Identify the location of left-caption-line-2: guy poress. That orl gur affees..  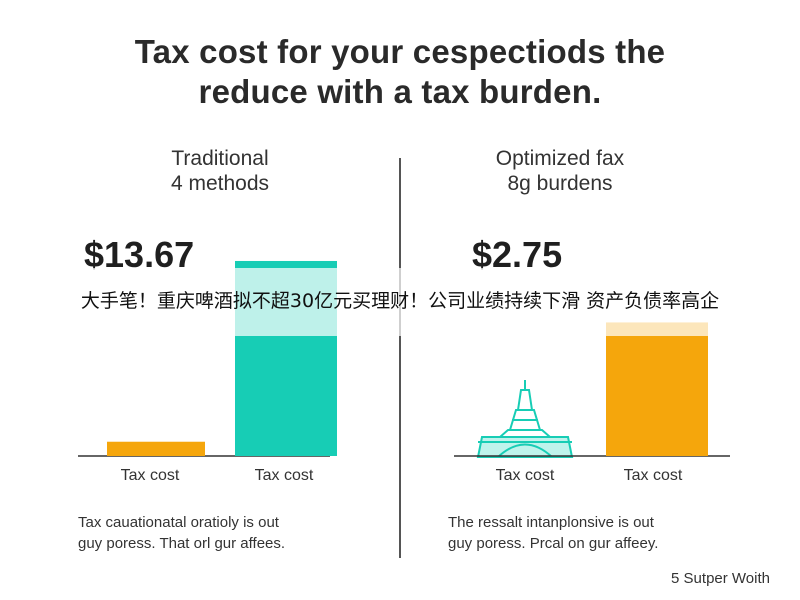
(182, 543).